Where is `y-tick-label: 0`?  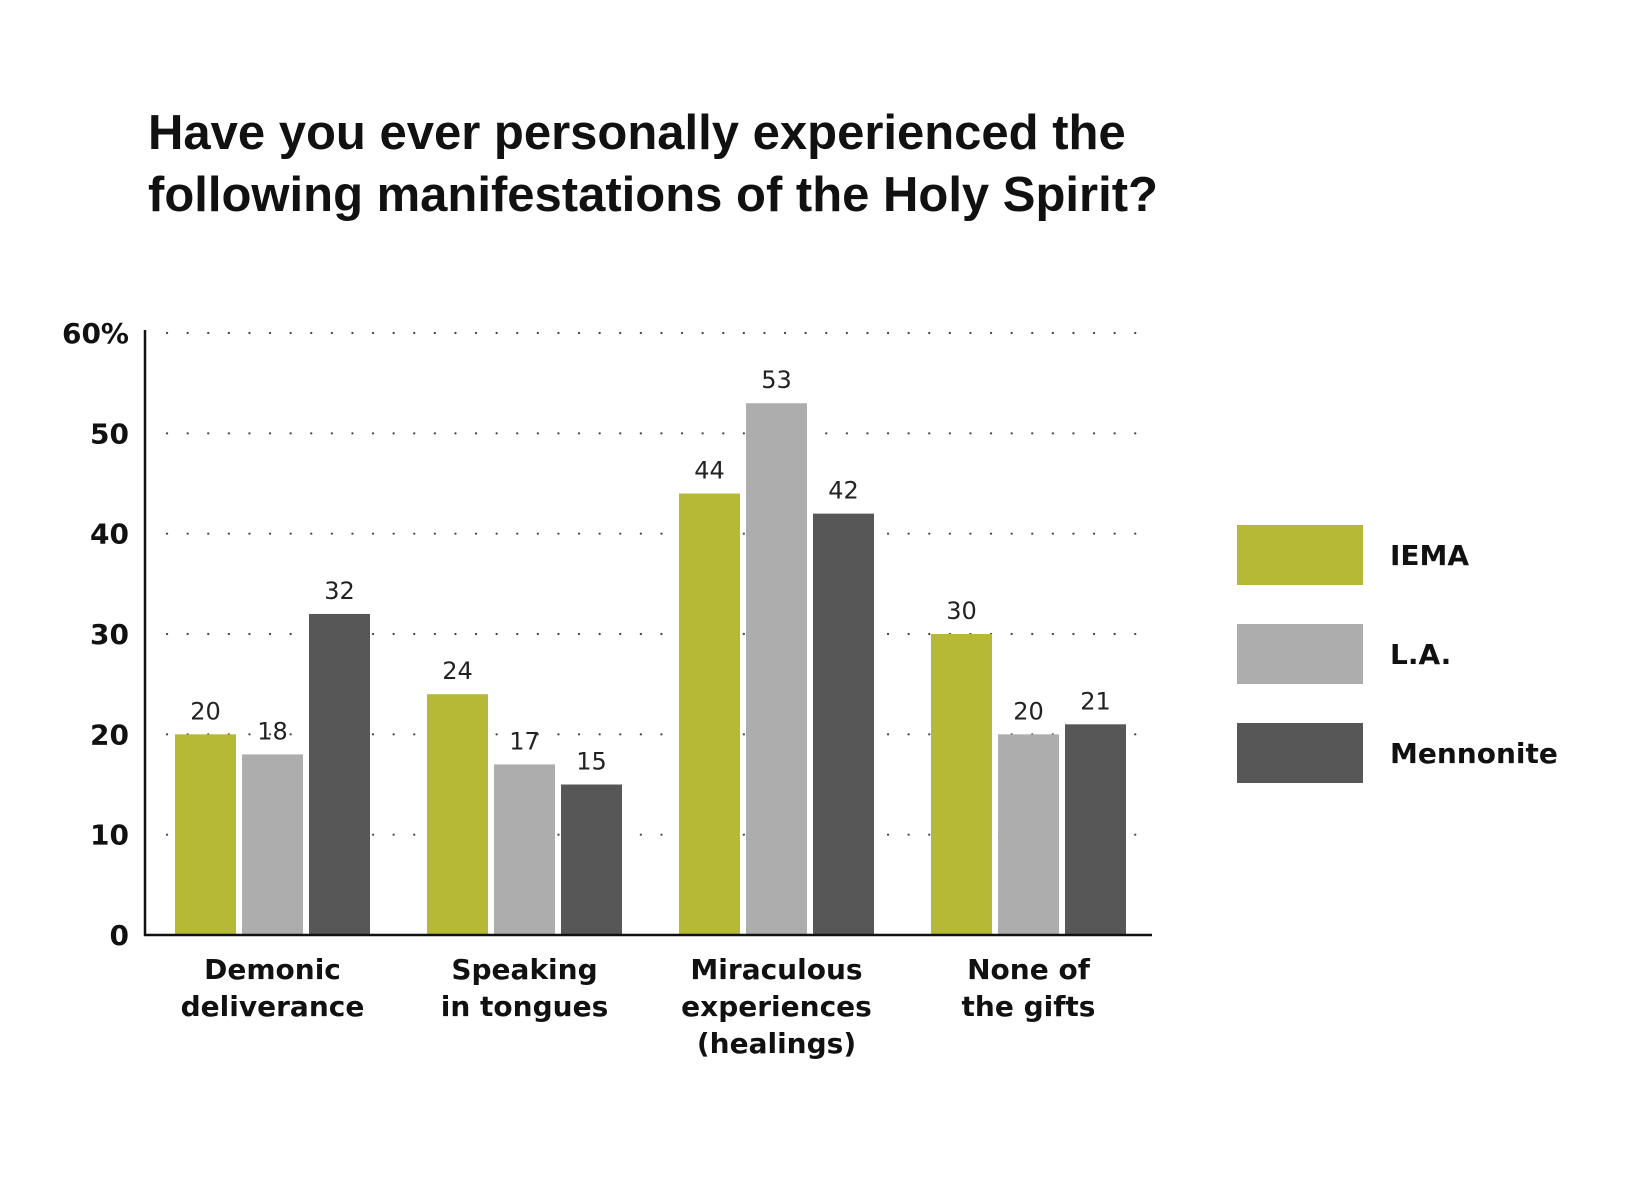
y-tick-label: 0 is located at coordinates (119, 935).